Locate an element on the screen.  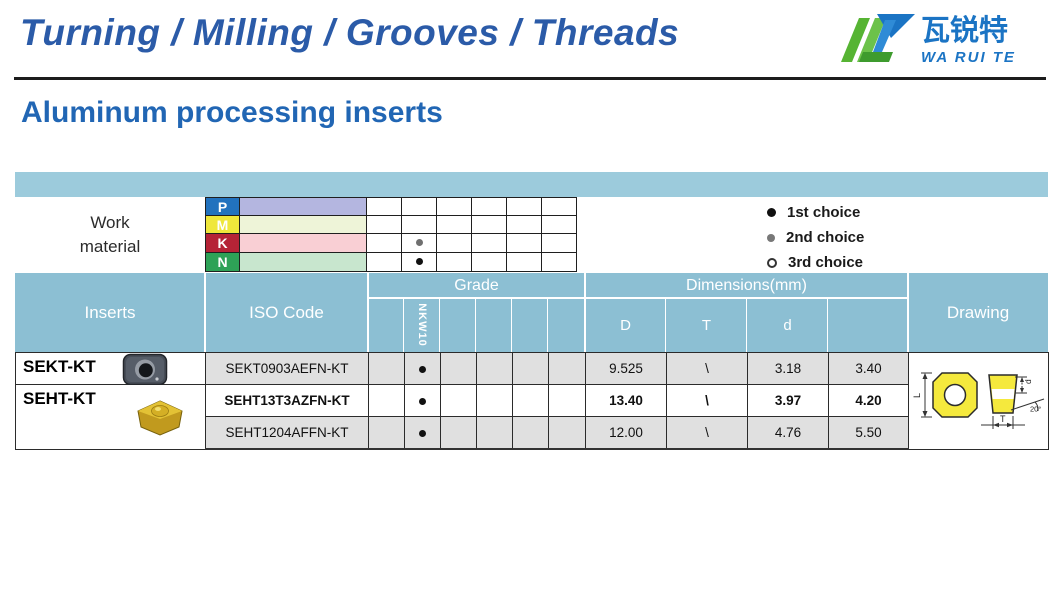
dim-d-cell: 4.76 is located at coordinates (788, 433).